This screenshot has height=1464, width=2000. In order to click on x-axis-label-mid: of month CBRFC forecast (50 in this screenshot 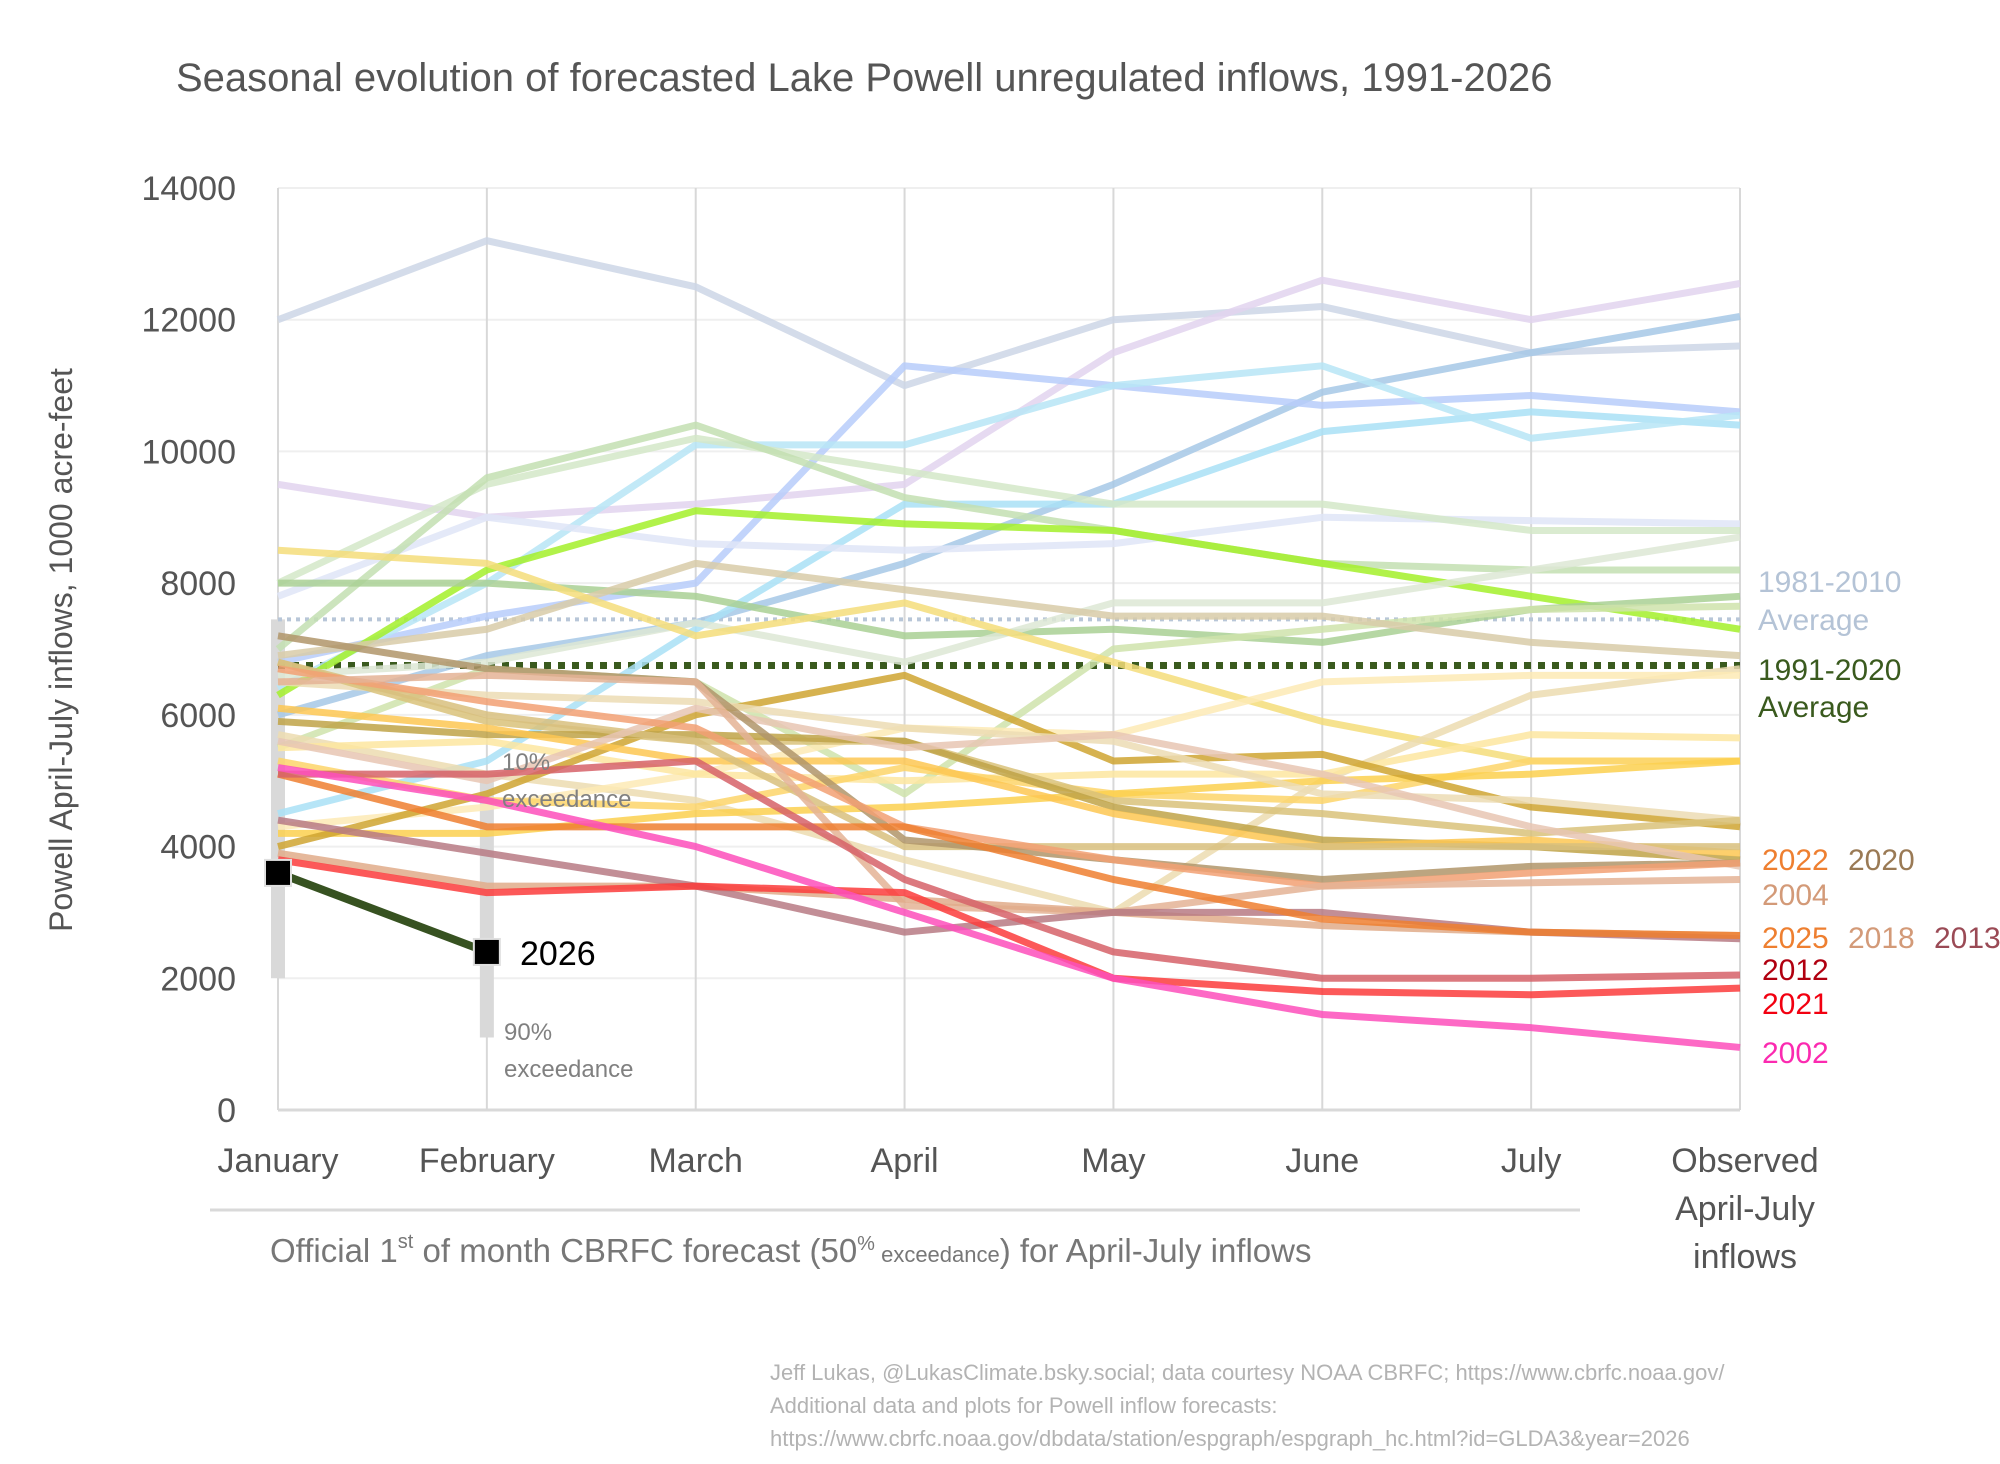, I will do `click(635, 1250)`.